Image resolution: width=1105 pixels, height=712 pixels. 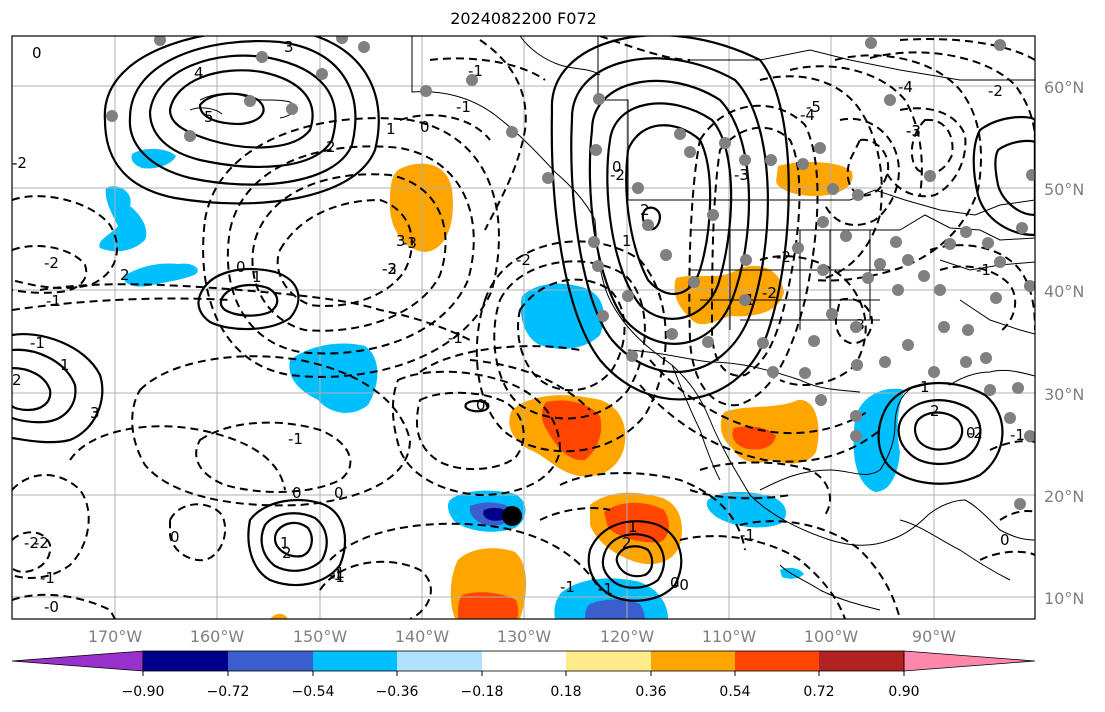 What do you see at coordinates (51, 607) in the screenshot?
I see `contour-label: -0` at bounding box center [51, 607].